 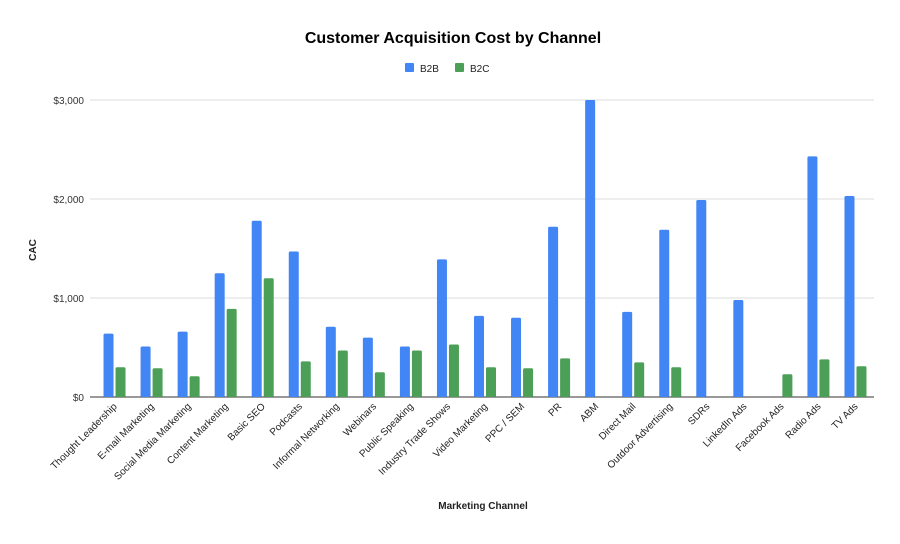 What do you see at coordinates (409, 67) in the screenshot?
I see `legend-swatch-b2b` at bounding box center [409, 67].